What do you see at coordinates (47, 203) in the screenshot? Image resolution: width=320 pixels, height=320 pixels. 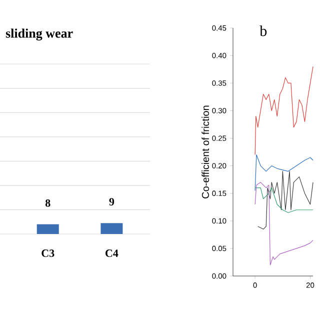 I see `data-label: 8` at bounding box center [47, 203].